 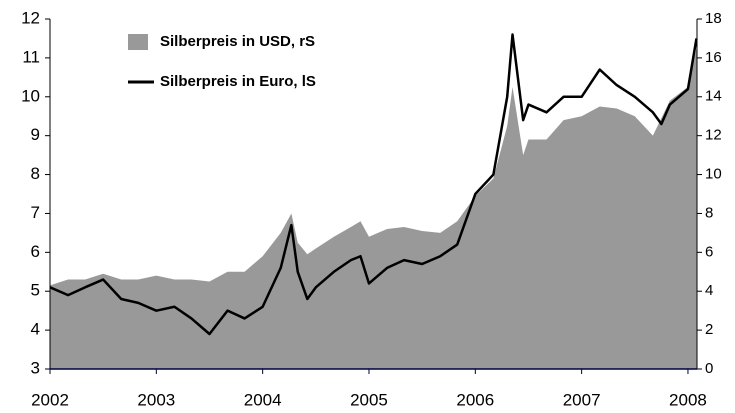 What do you see at coordinates (713, 18) in the screenshot?
I see `y2-tick-label: 18` at bounding box center [713, 18].